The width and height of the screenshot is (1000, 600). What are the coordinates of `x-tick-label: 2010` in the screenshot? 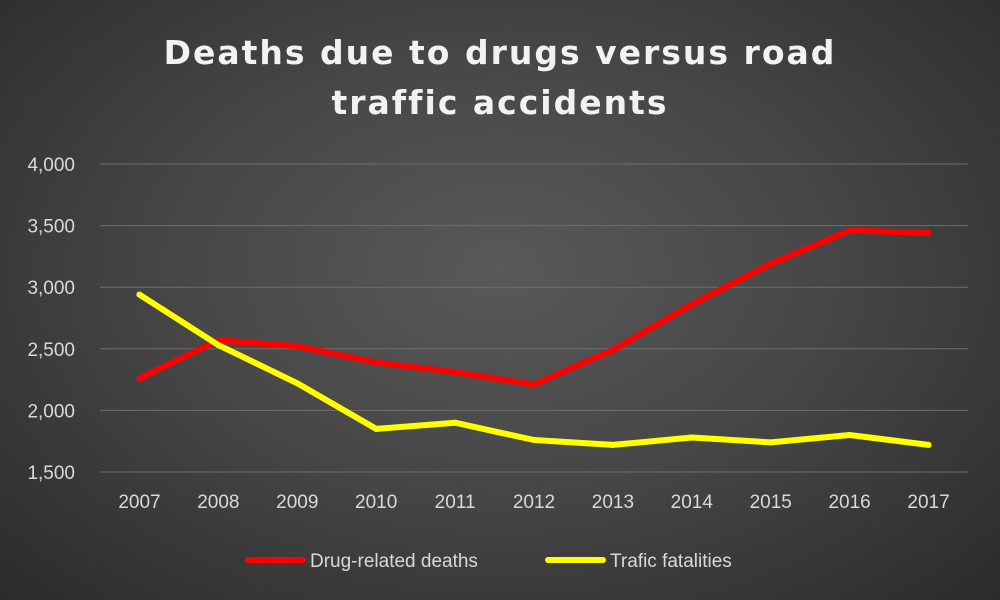 It's located at (376, 502).